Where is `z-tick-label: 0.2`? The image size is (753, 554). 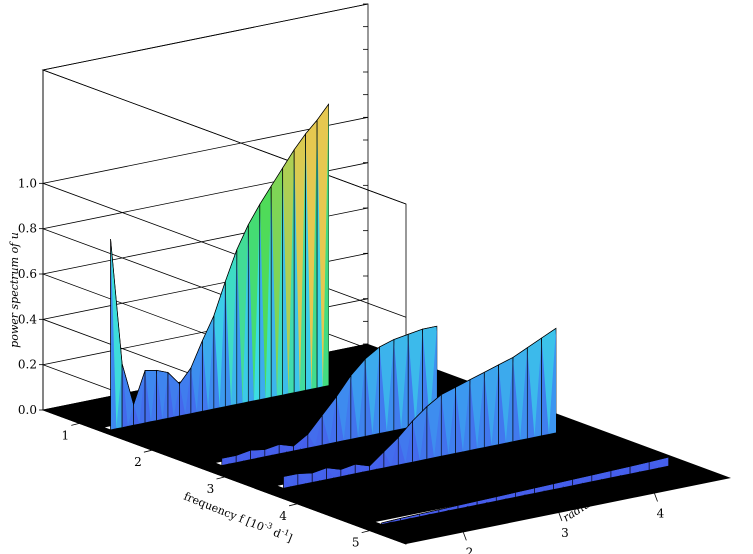
z-tick-label: 0.2 is located at coordinates (27, 365).